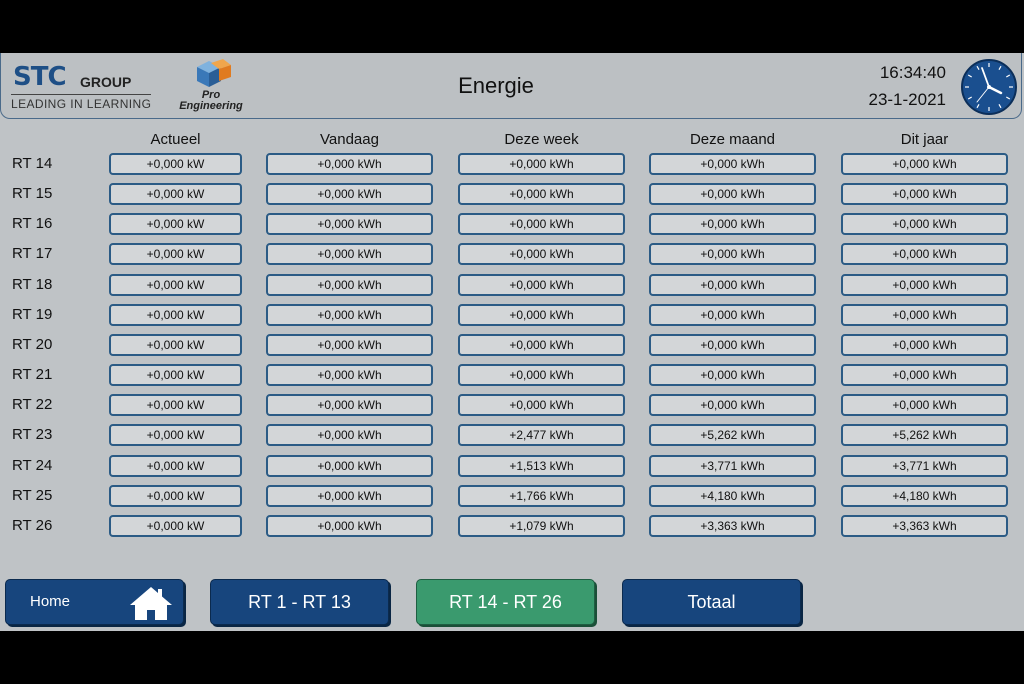  Describe the element at coordinates (32, 253) in the screenshot. I see `row-label: RT 17` at that location.